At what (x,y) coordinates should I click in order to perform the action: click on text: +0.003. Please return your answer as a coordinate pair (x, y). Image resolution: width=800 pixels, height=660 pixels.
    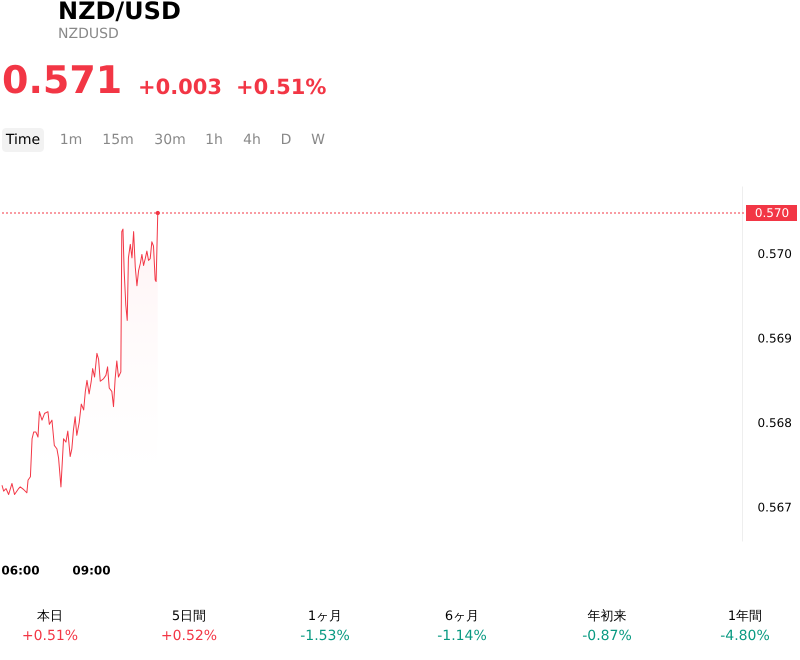
    Looking at the image, I should click on (180, 87).